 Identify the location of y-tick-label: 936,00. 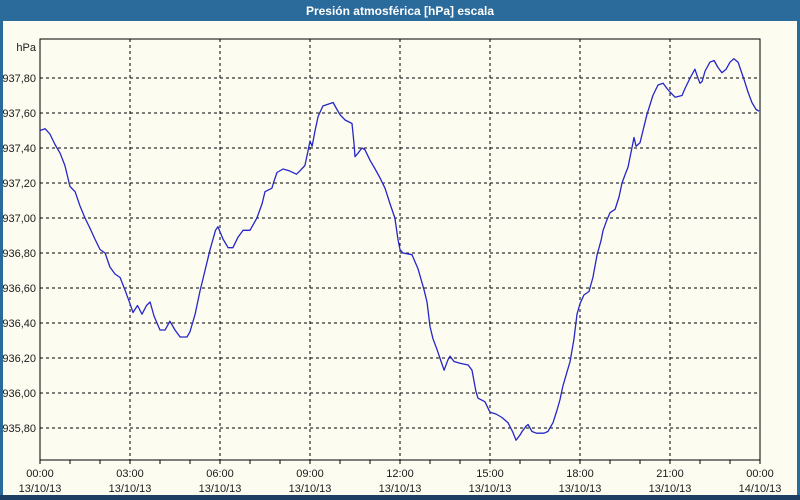
(19, 394).